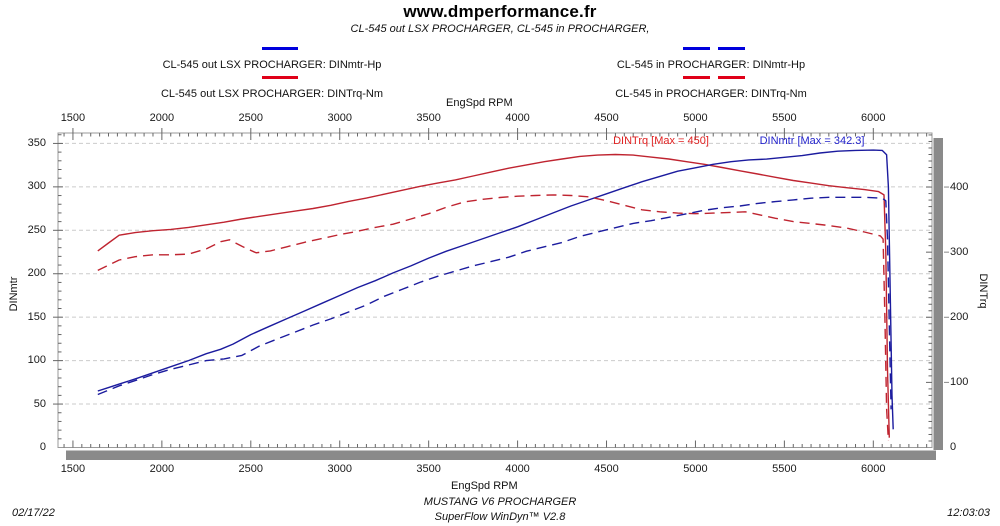 This screenshot has width=1000, height=526. I want to click on y-left-tick-label: 300, so click(36, 186).